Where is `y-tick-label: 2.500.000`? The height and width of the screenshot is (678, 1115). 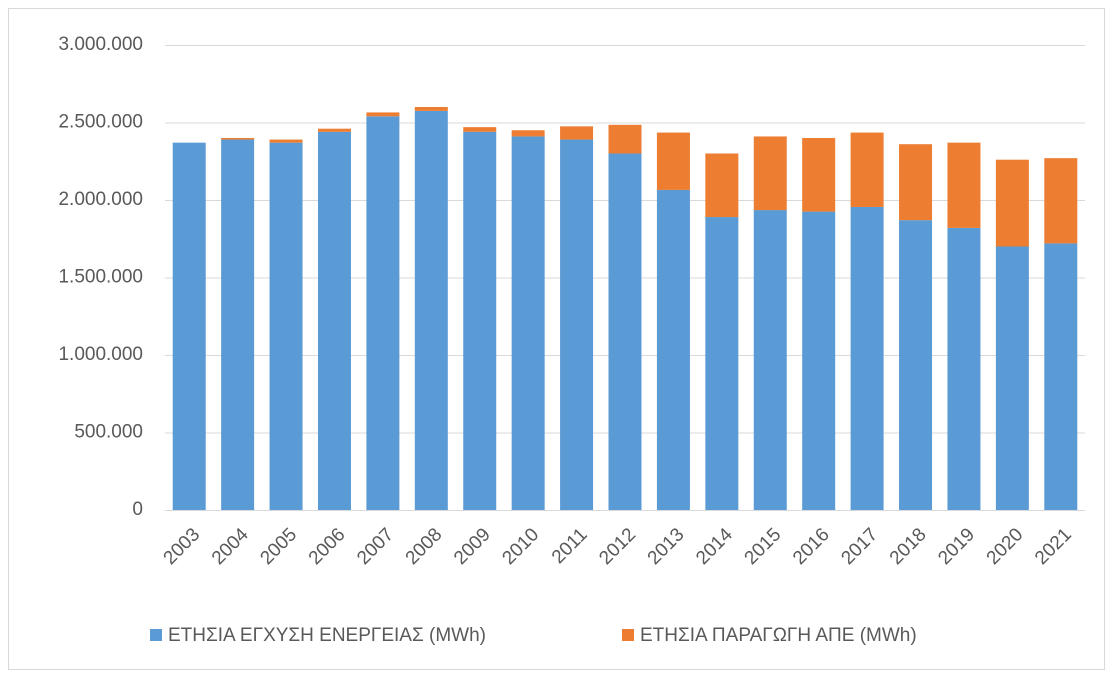 y-tick-label: 2.500.000 is located at coordinates (100, 122).